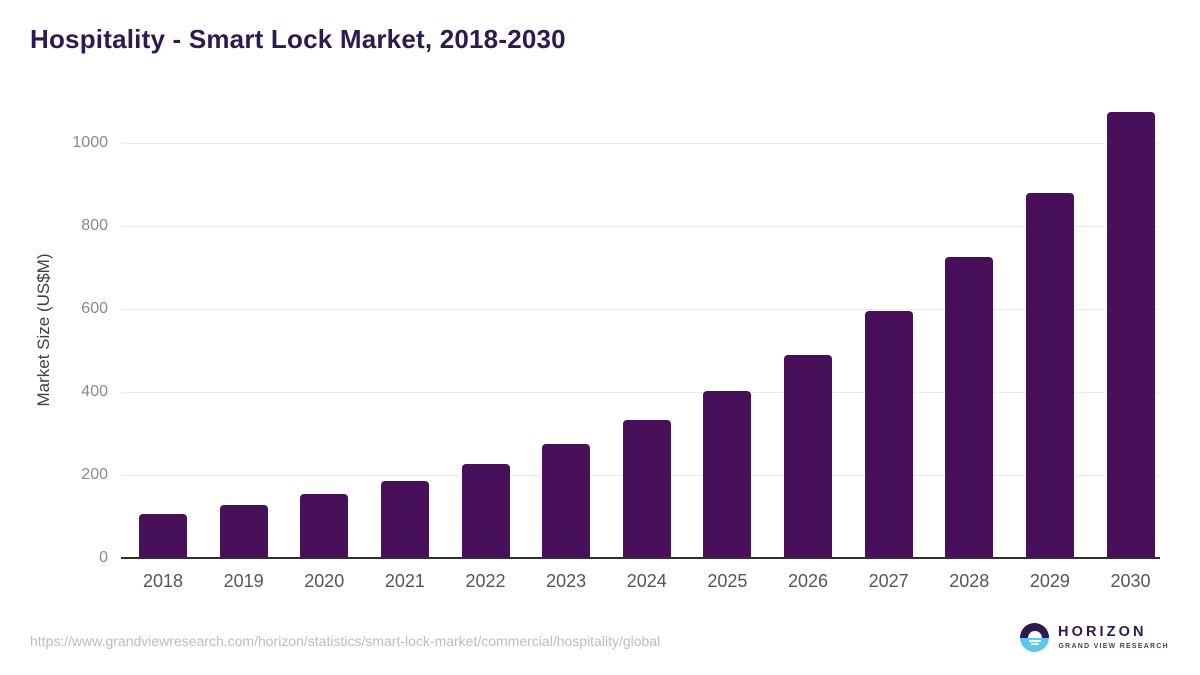  Describe the element at coordinates (163, 536) in the screenshot. I see `bar-2018` at that location.